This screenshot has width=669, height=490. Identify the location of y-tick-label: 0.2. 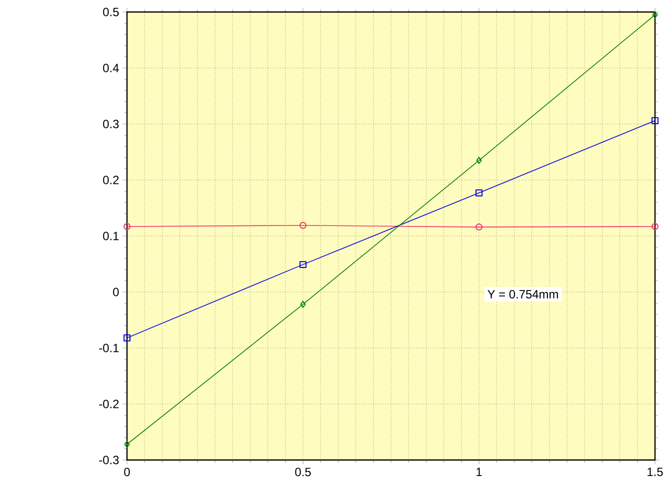
(111, 180).